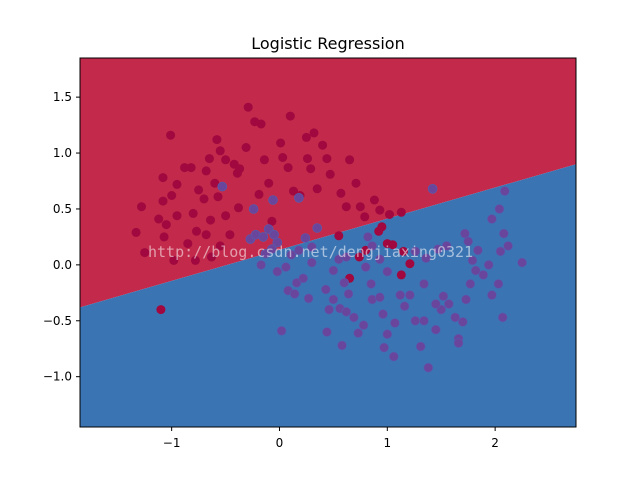 This screenshot has width=640, height=480. What do you see at coordinates (331, 438) in the screenshot?
I see `x-axis: −1 0 1 2` at bounding box center [331, 438].